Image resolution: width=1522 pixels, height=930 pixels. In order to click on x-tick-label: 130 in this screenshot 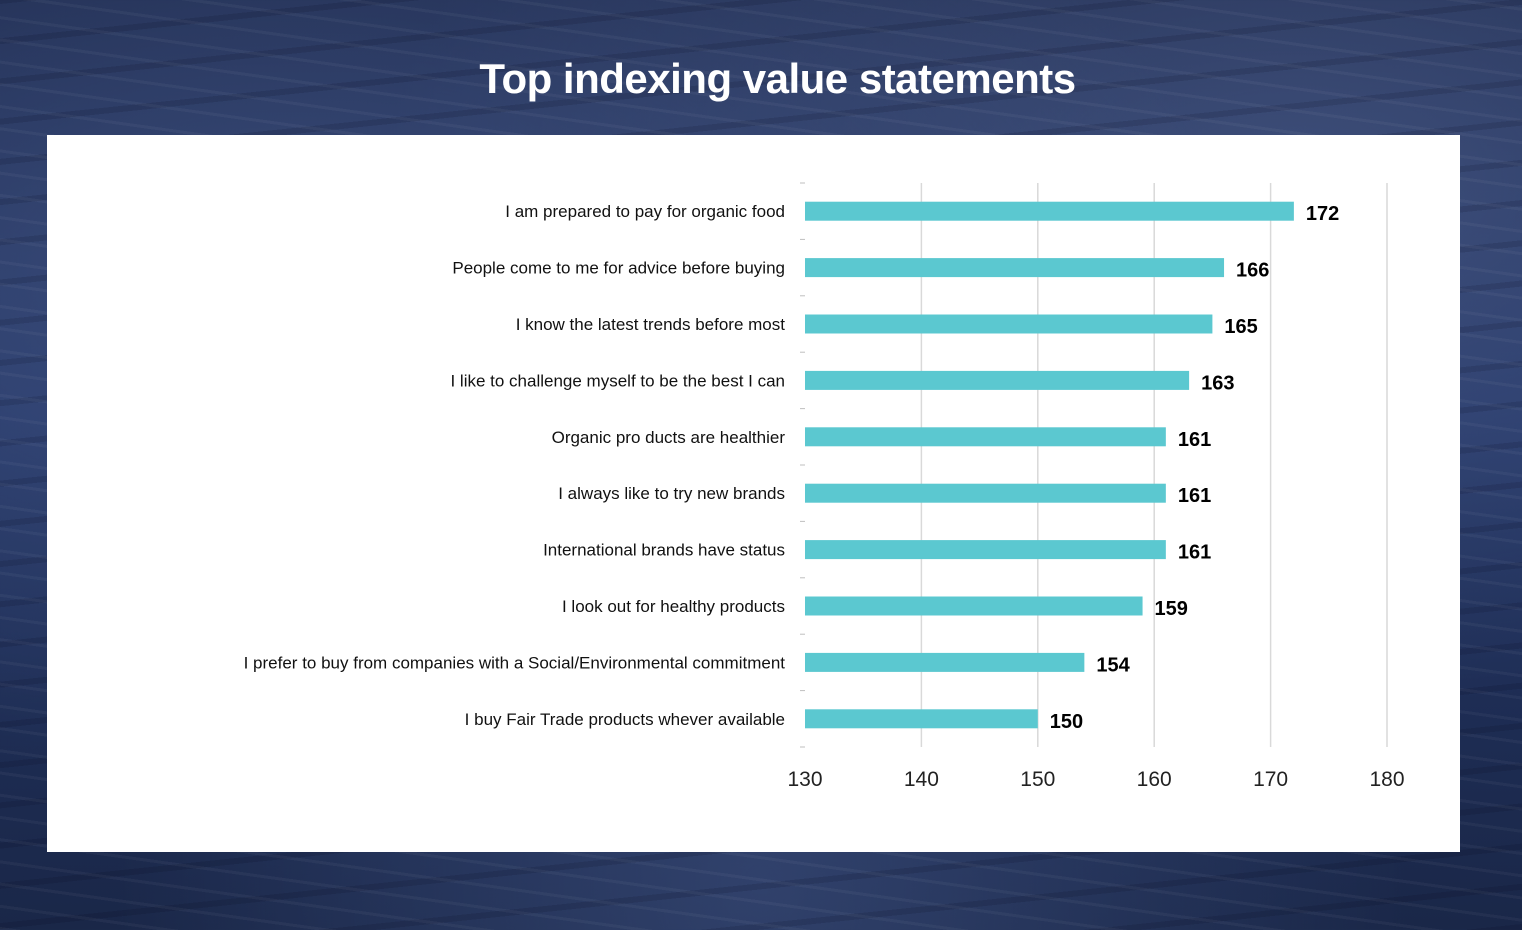, I will do `click(804, 779)`.